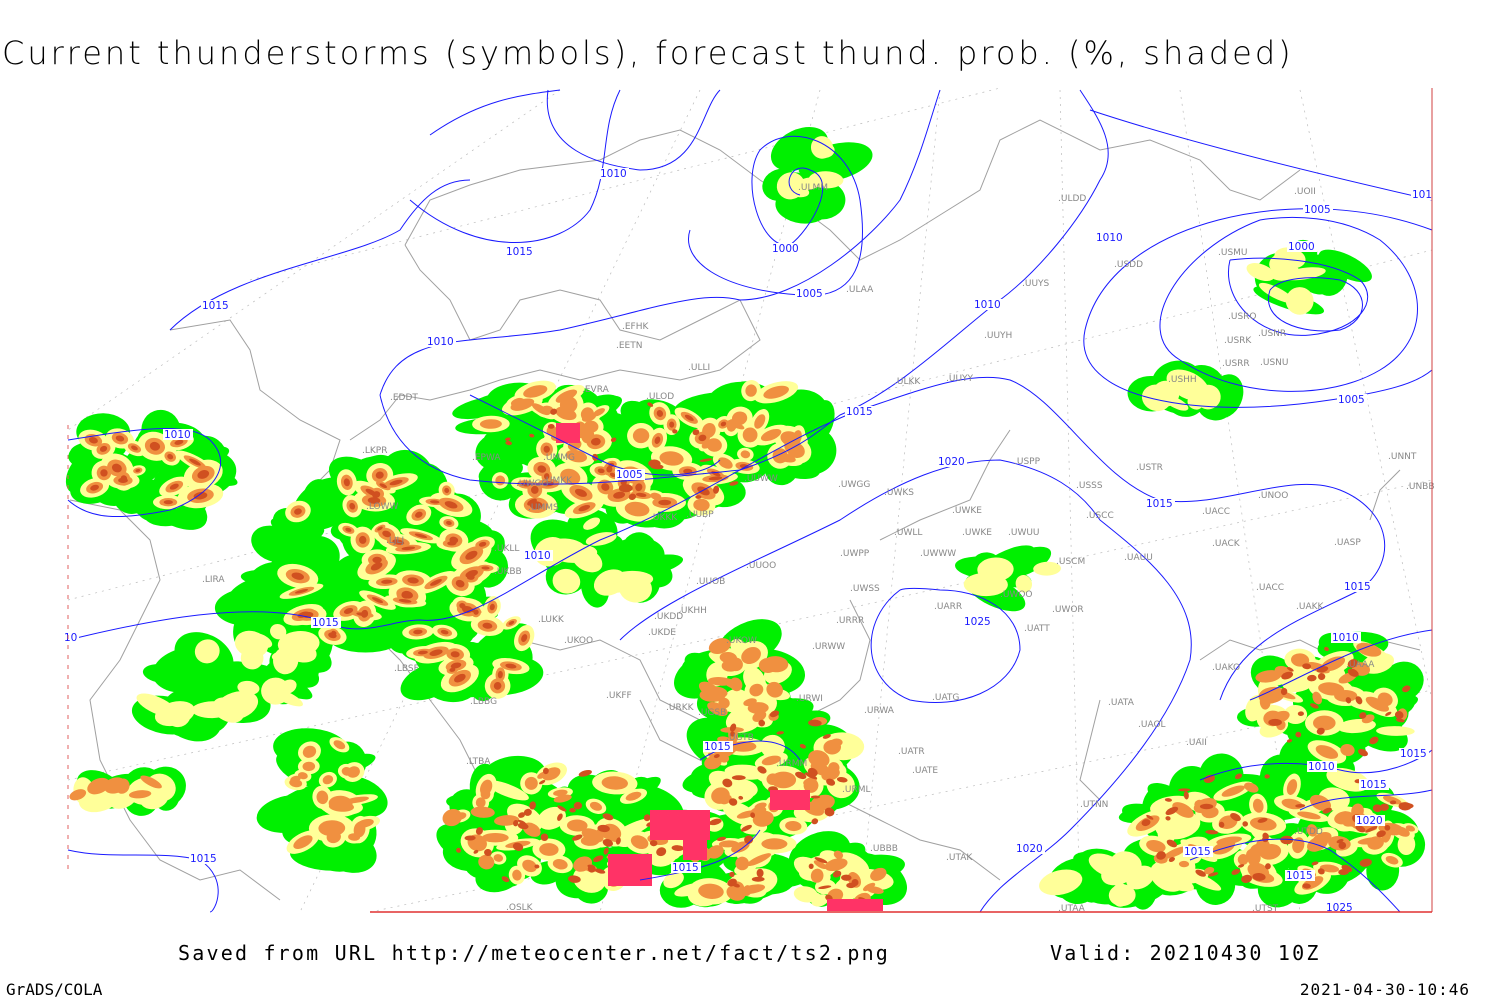 This screenshot has height=1000, width=1500. What do you see at coordinates (1100, 516) in the screenshot?
I see `station-label: .USCC` at bounding box center [1100, 516].